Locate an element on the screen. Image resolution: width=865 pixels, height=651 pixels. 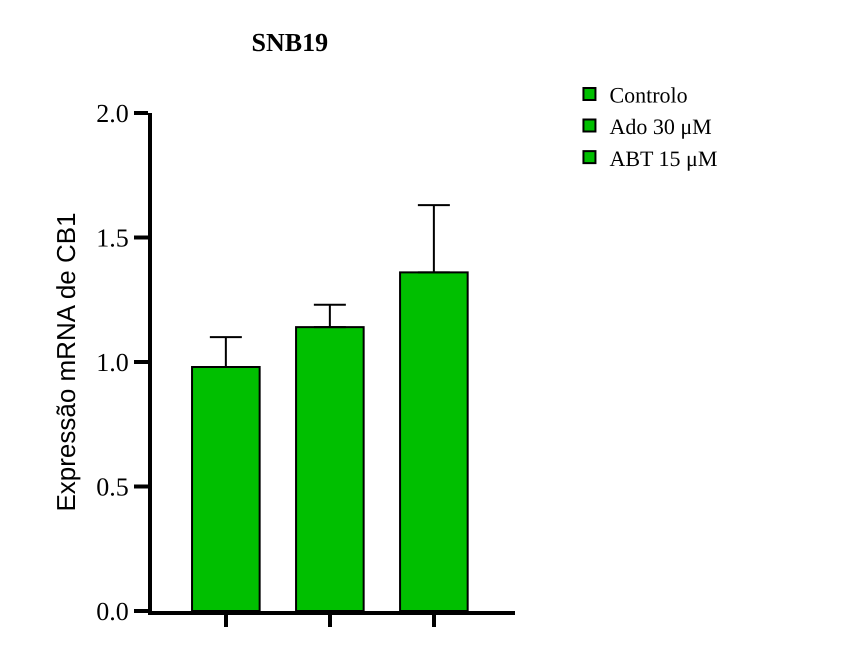
y-axis-title: Expressão mRNA de CB1 is located at coordinates (66, 362).